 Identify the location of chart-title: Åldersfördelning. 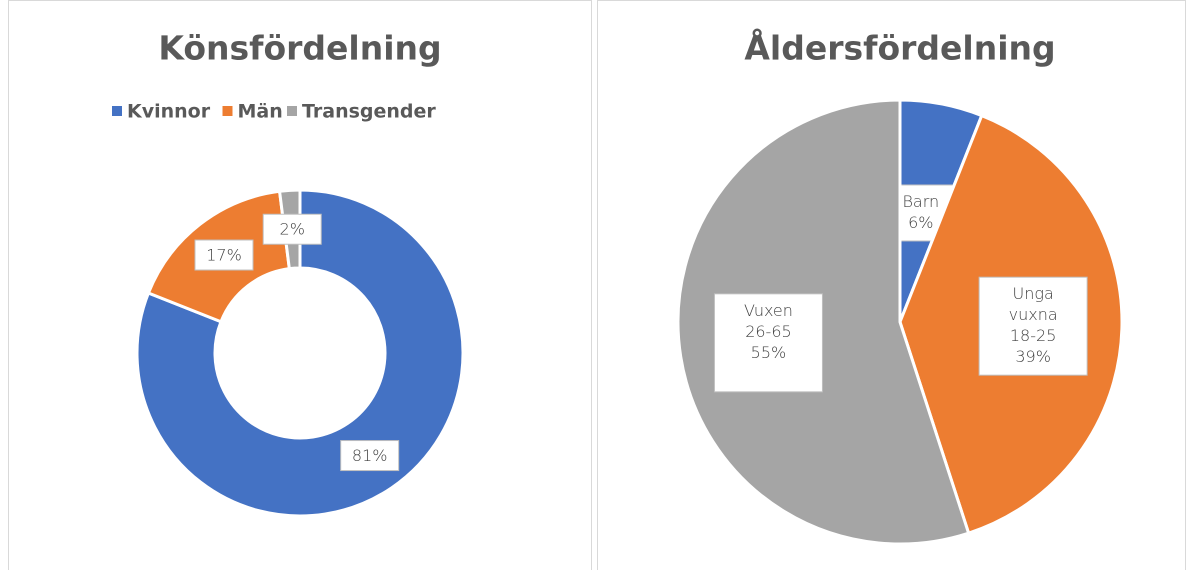
(899, 48).